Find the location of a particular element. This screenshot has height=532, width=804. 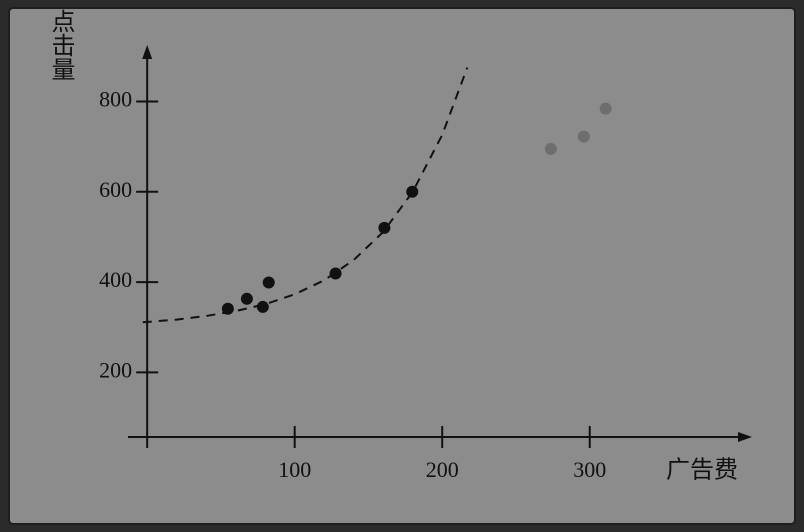

y-tick-label: 400 is located at coordinates (115, 279).